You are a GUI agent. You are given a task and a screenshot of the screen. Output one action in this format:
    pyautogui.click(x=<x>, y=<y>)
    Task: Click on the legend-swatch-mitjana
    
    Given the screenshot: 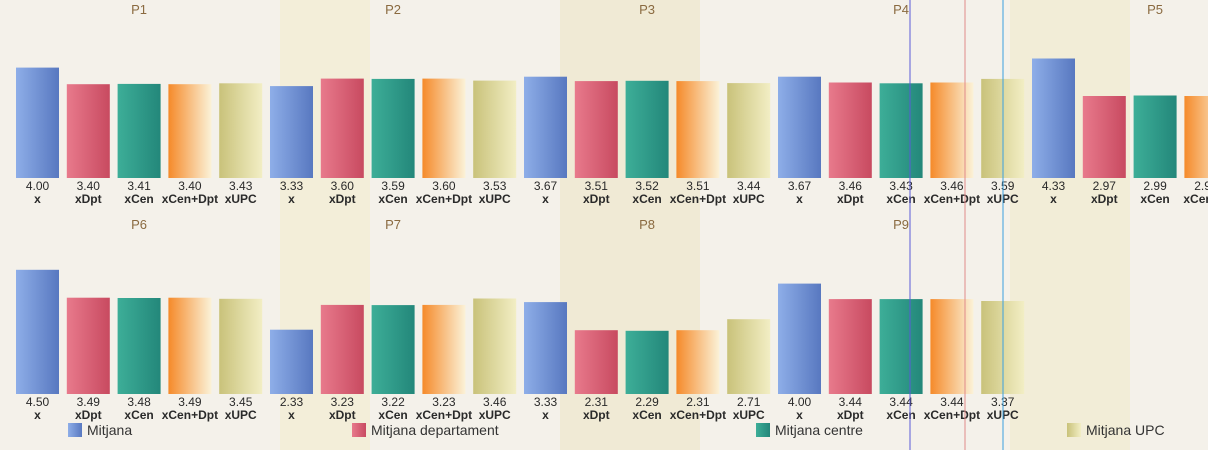 What is the action you would take?
    pyautogui.click(x=75, y=430)
    